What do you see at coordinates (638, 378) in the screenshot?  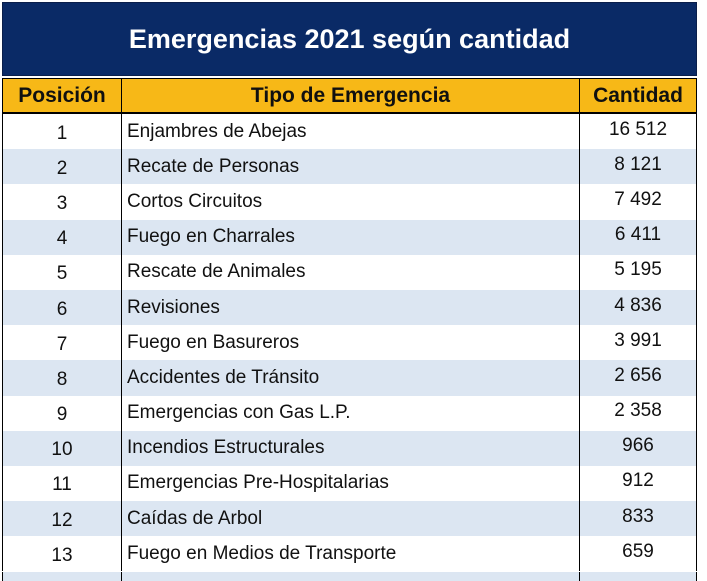 I see `quantity-cell: 2 656` at bounding box center [638, 378].